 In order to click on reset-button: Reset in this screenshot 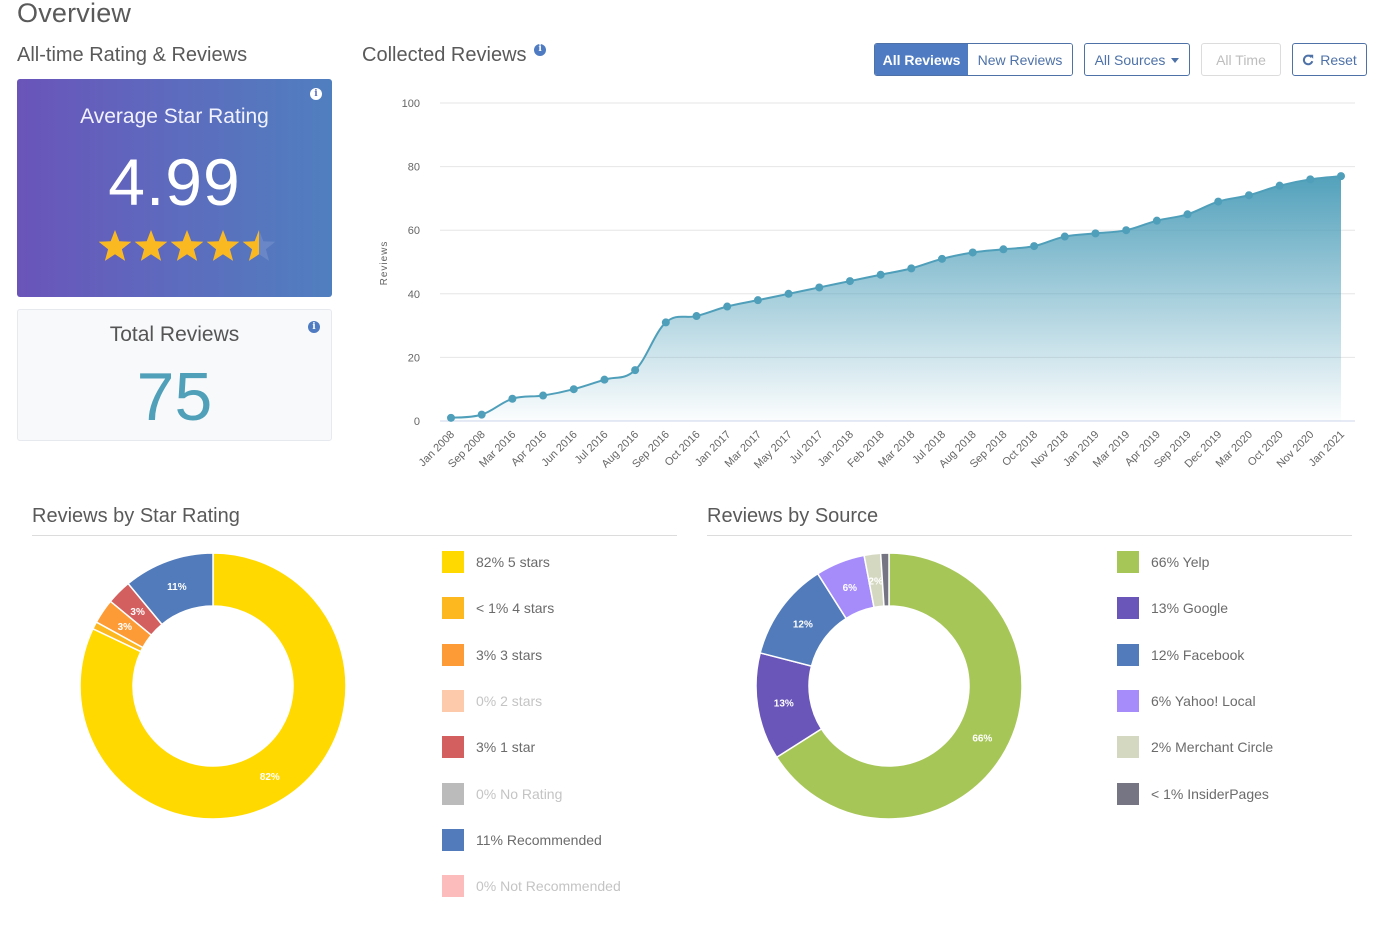, I will do `click(1329, 59)`.